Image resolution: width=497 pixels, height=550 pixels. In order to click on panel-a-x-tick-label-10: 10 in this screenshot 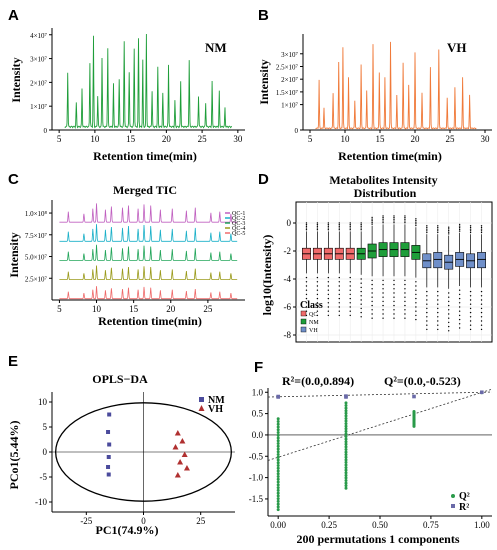, I will do `click(95, 139)`.